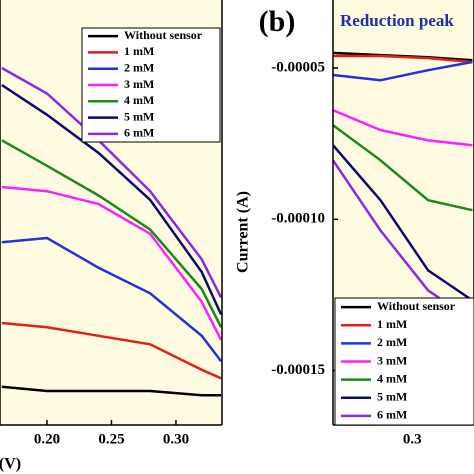 This screenshot has height=474, width=474. Describe the element at coordinates (412, 439) in the screenshot. I see `x-tick-label: 0.3` at that location.